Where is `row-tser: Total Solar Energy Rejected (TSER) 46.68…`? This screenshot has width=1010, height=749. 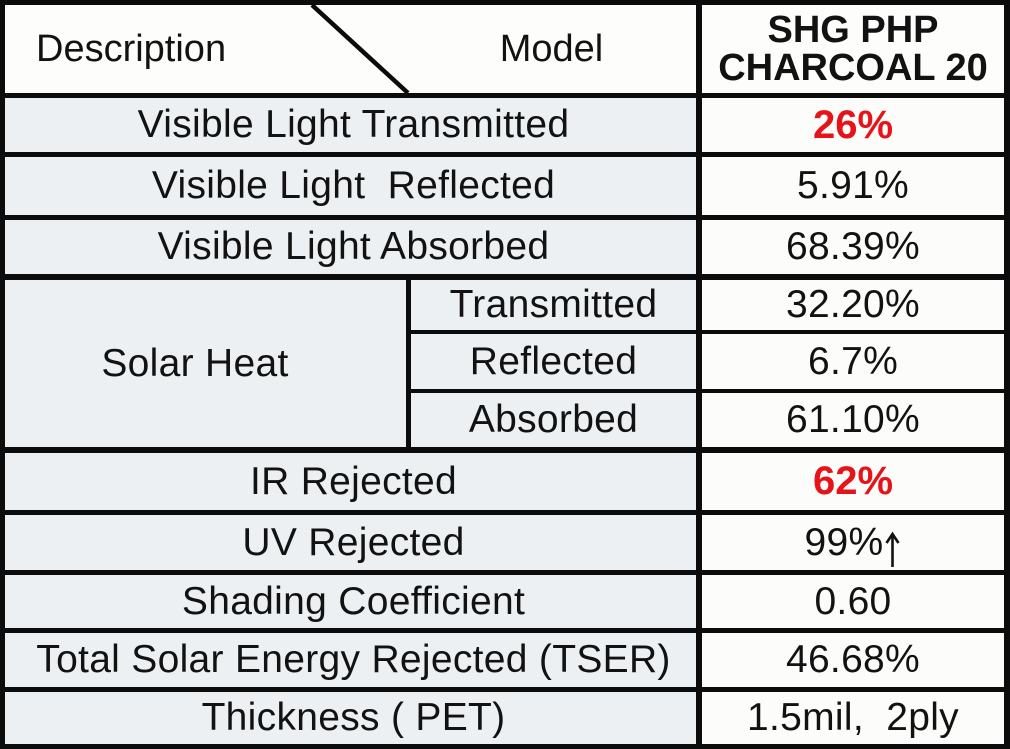
row-tser: Total Solar Energy Rejected (TSER) 46.68… is located at coordinates (504, 660).